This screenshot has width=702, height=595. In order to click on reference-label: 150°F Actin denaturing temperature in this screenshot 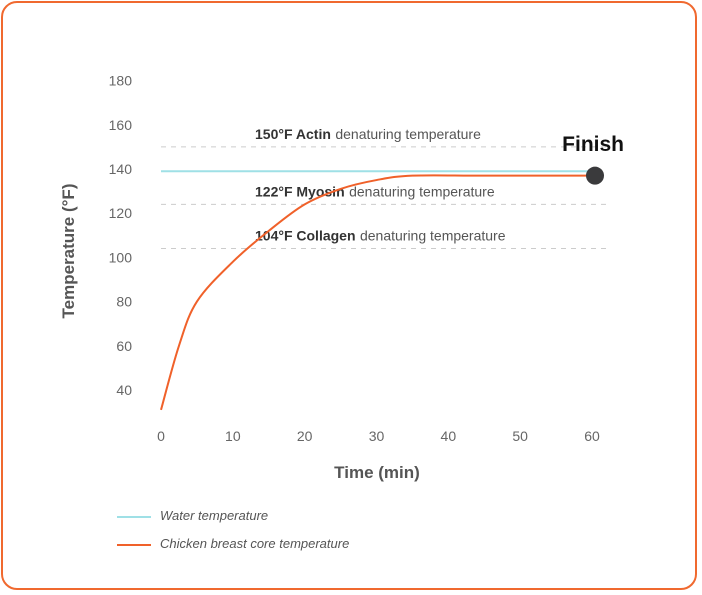, I will do `click(368, 134)`.